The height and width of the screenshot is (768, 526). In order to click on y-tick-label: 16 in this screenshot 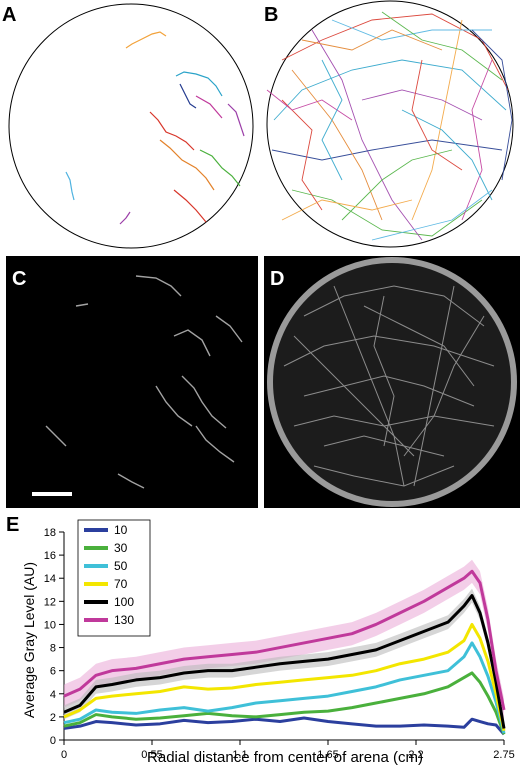, I will do `click(50, 556)`.